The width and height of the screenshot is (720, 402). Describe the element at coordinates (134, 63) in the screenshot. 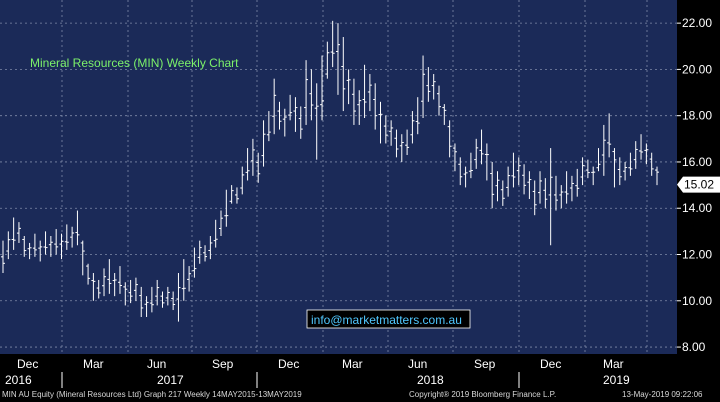

I see `chart-title: Mineral Resources (MIN) Weekly Chart` at that location.